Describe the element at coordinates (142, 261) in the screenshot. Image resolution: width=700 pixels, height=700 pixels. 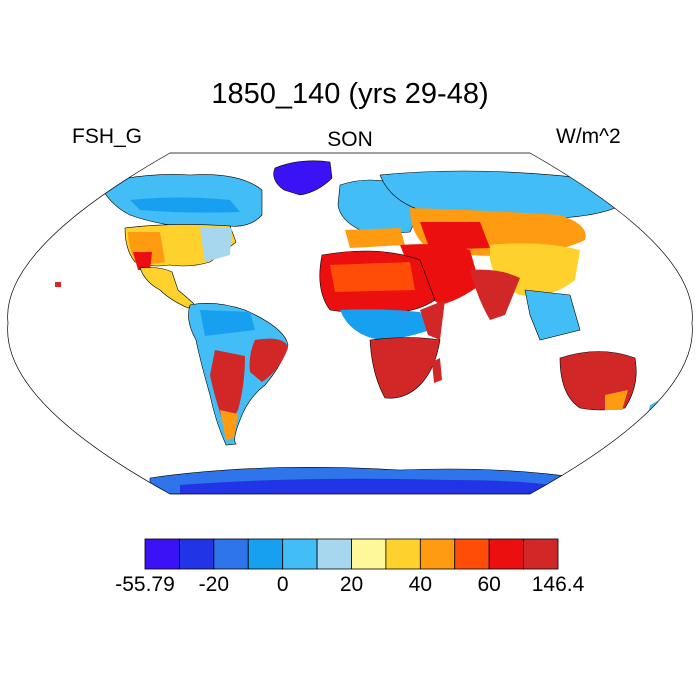
I see `usa-southwest-region` at that location.